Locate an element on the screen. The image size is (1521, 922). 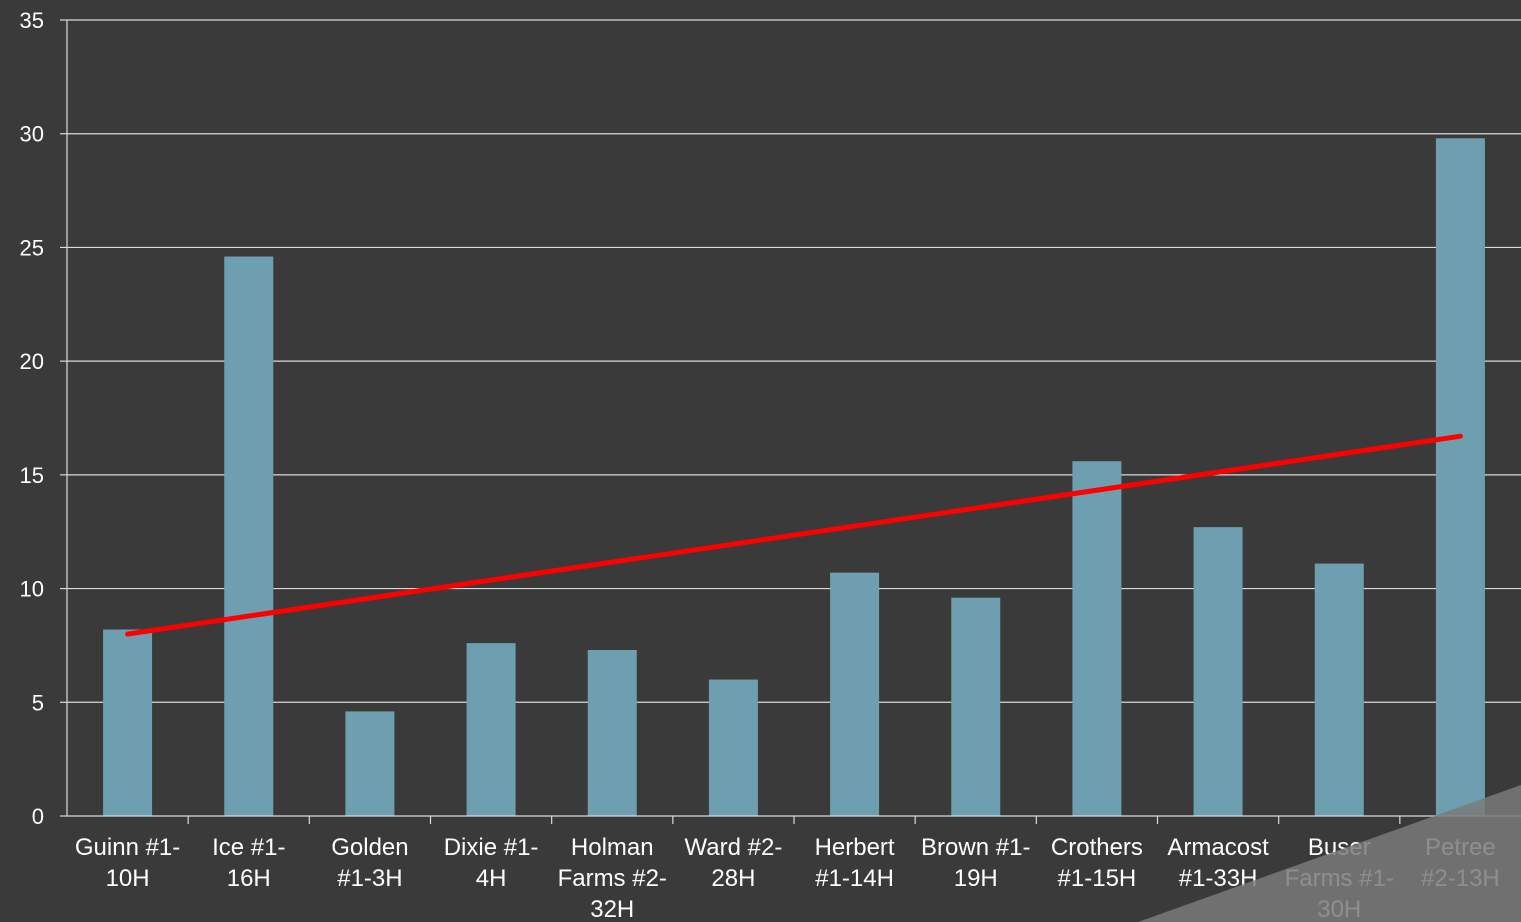
x-tick-label-line: Farms #2- is located at coordinates (612, 878).